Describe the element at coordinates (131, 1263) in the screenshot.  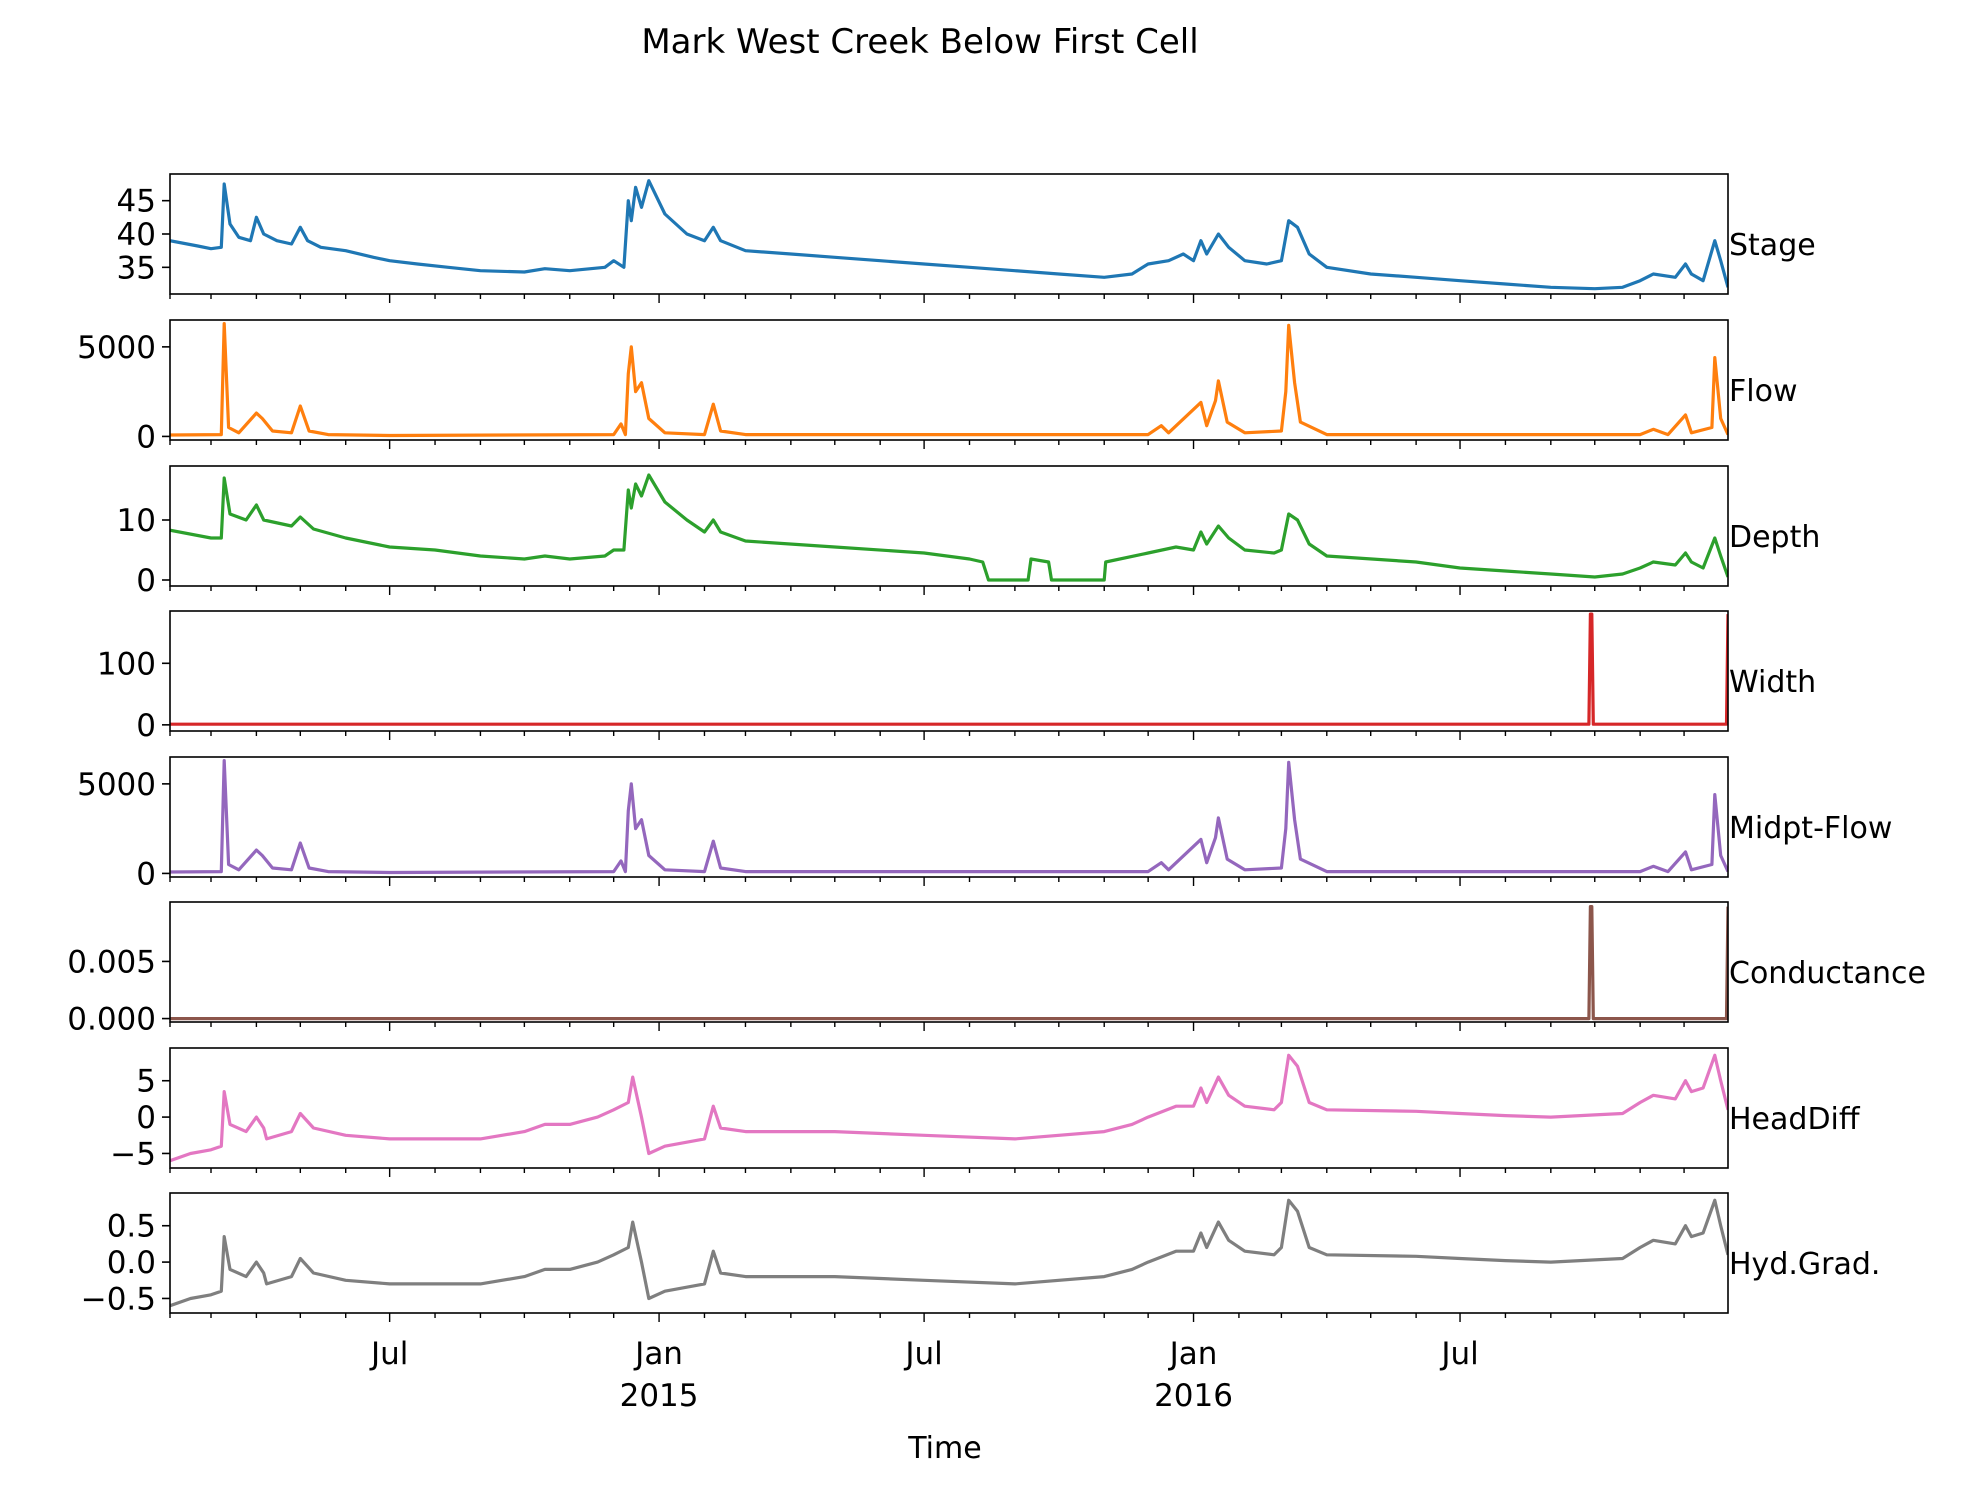
I see `y-tick-label: 0.0` at that location.